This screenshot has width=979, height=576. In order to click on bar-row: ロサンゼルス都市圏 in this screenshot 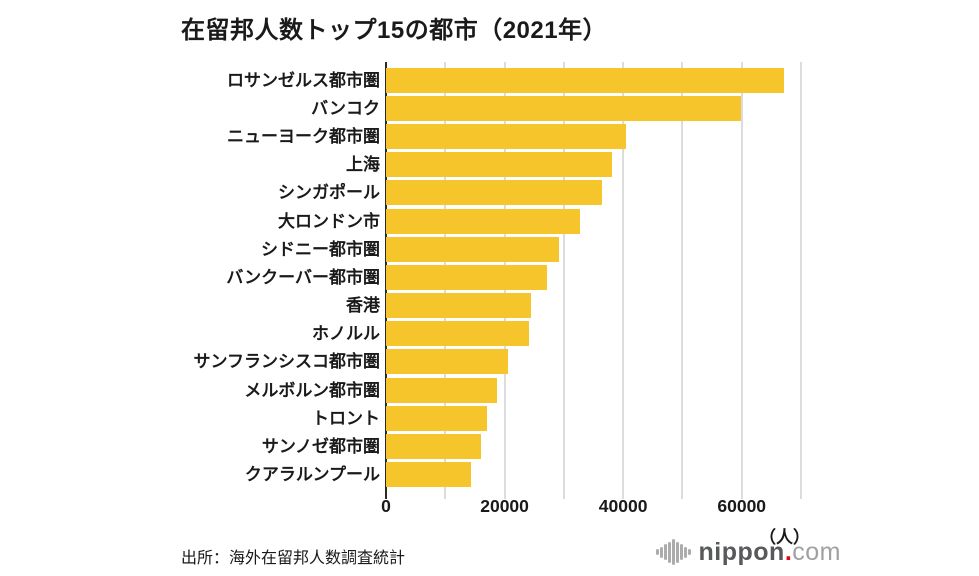, I will do `click(400, 80)`.